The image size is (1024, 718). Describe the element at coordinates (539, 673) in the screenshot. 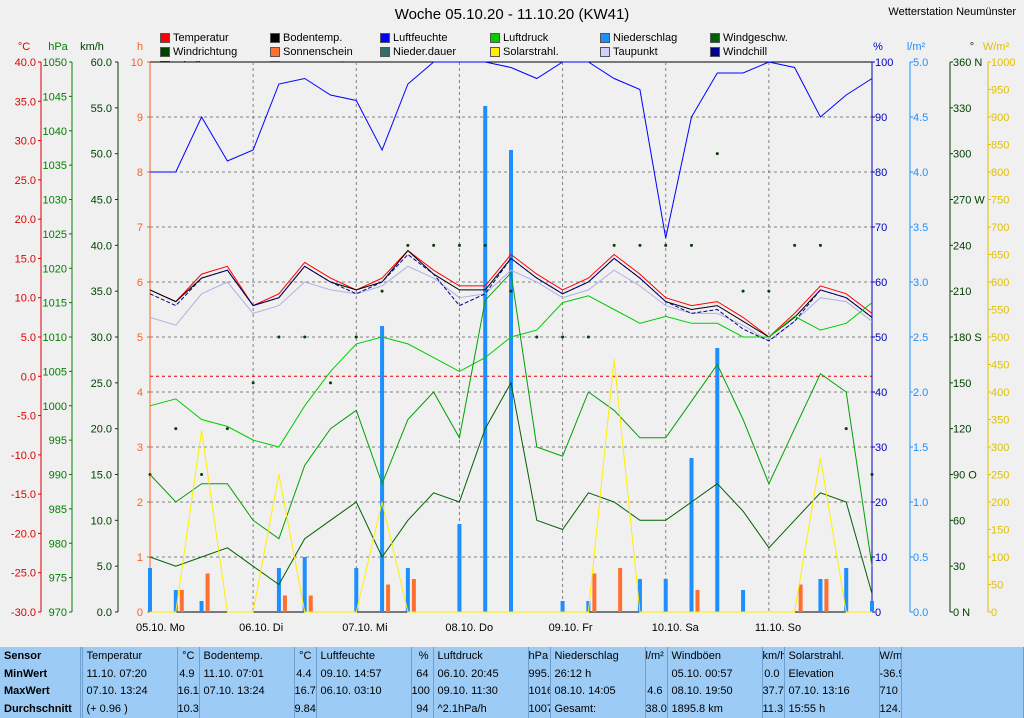

I see `stats-value: 995.9` at that location.